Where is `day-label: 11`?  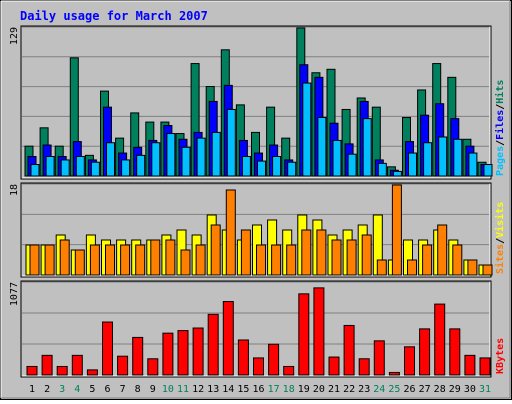
day-label: 11 is located at coordinates (183, 389).